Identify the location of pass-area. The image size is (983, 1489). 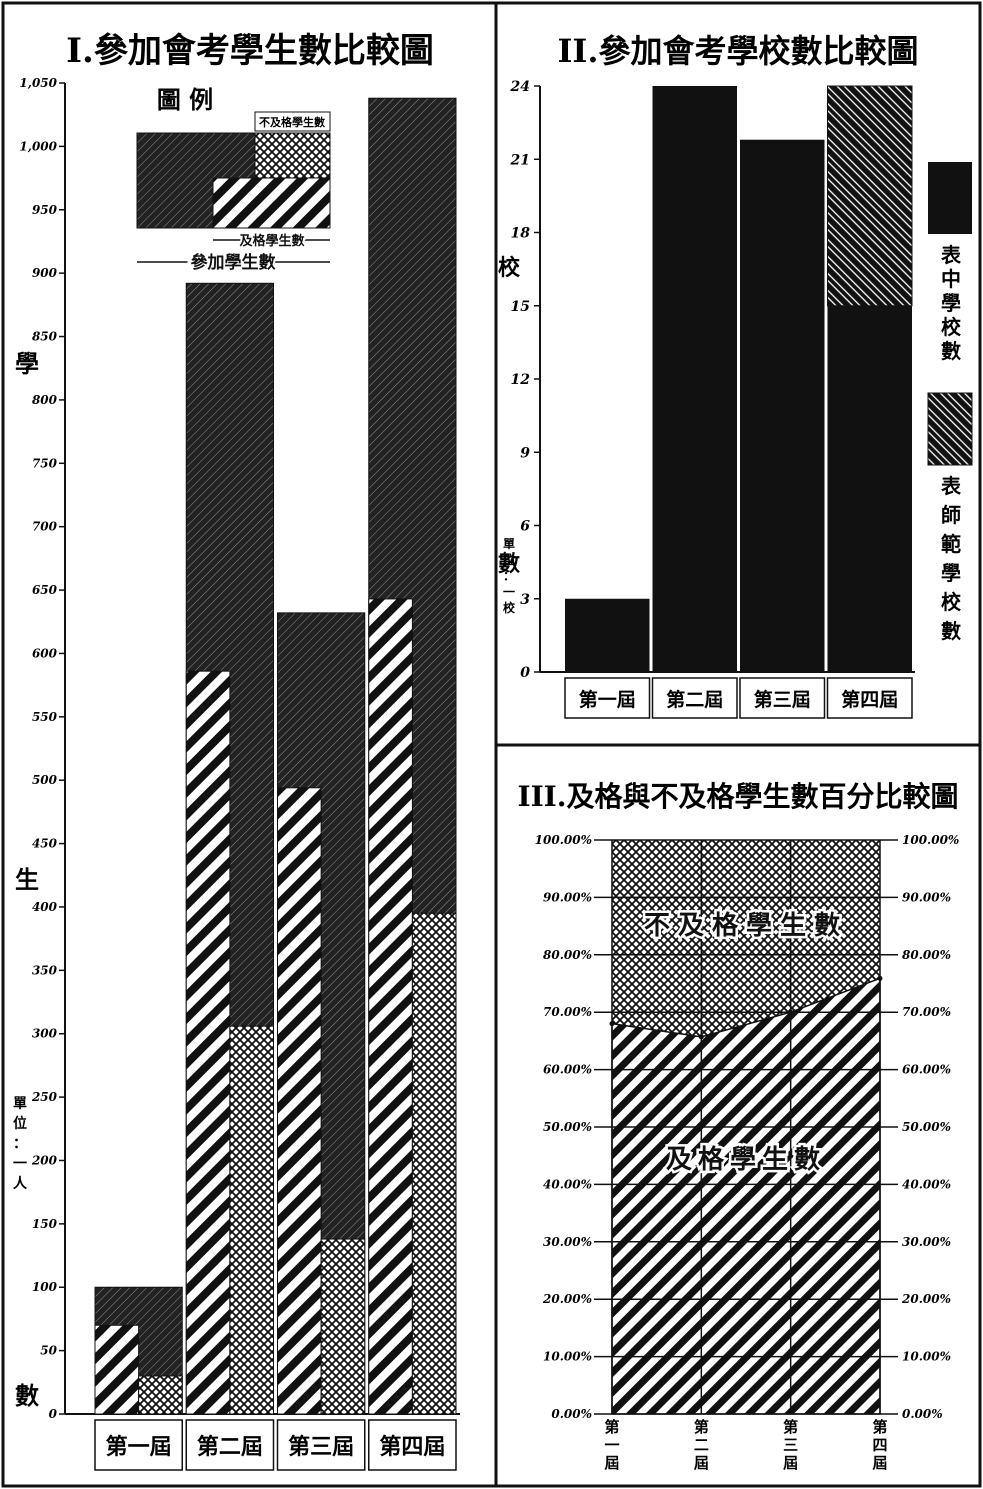
(746, 1196).